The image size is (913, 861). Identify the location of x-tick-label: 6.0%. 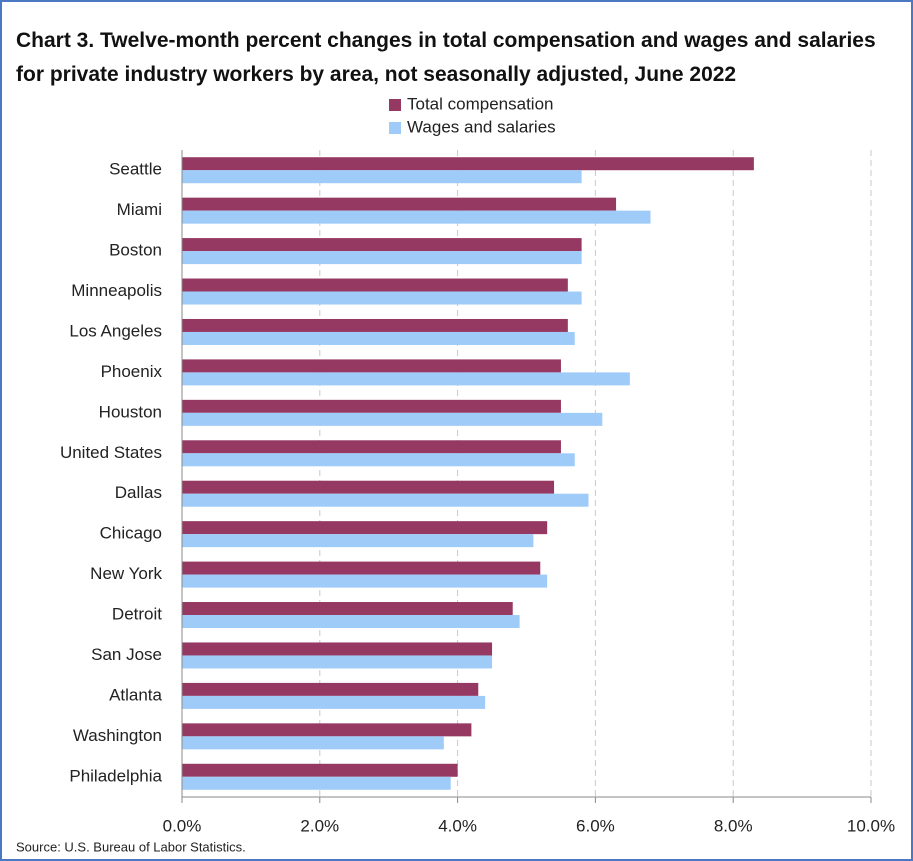
(595, 825).